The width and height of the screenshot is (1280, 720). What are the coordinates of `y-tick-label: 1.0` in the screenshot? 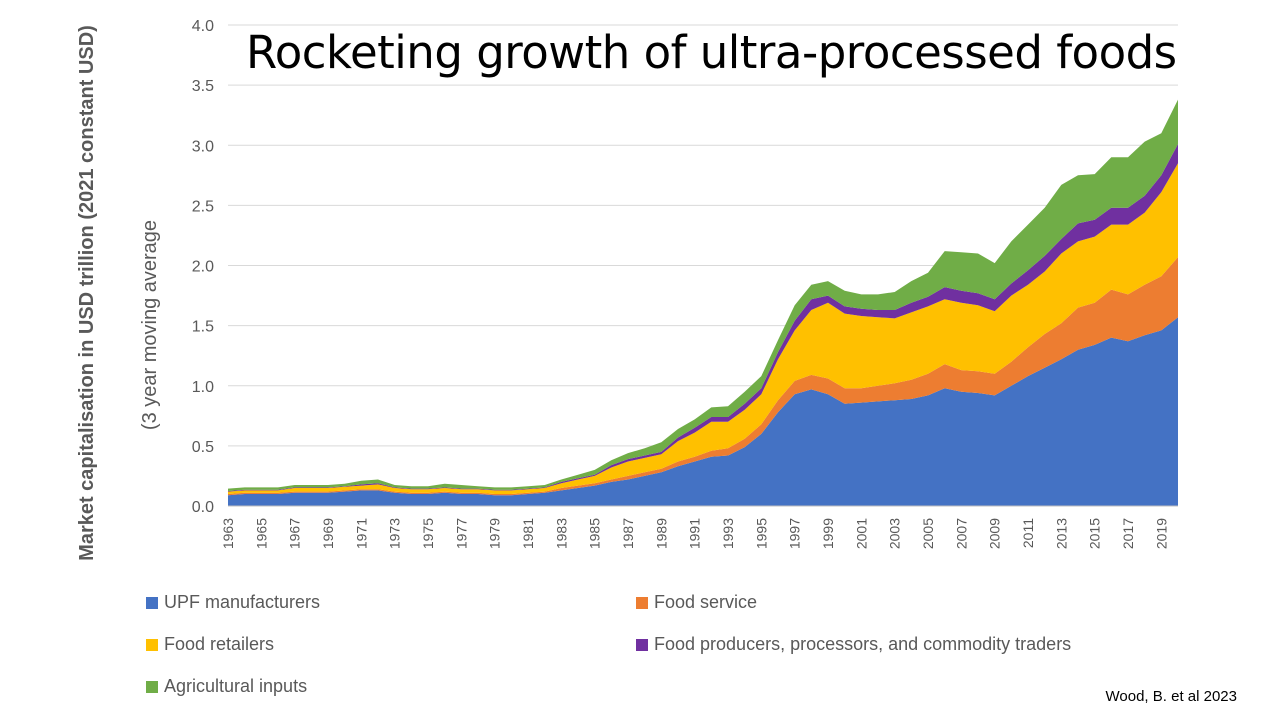 It's located at (203, 387).